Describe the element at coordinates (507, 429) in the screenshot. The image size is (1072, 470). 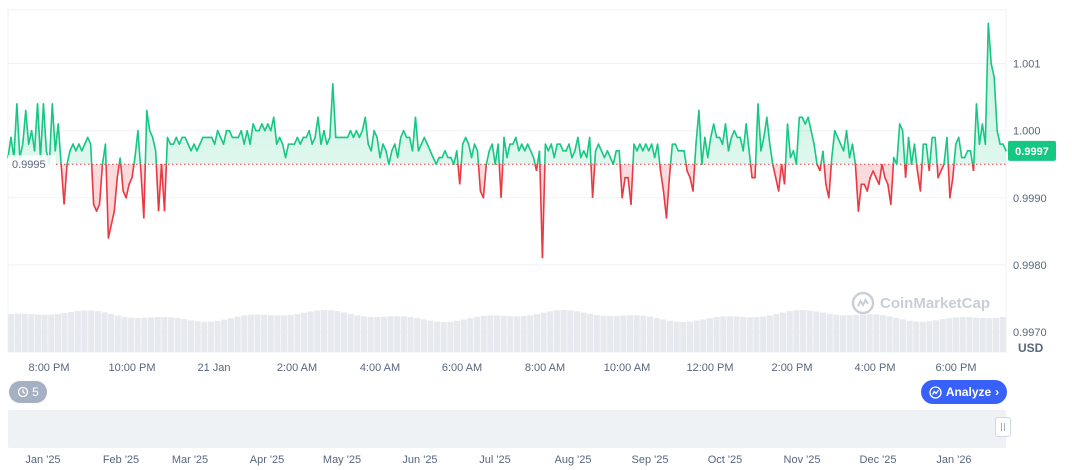
I see `range-navigator` at that location.